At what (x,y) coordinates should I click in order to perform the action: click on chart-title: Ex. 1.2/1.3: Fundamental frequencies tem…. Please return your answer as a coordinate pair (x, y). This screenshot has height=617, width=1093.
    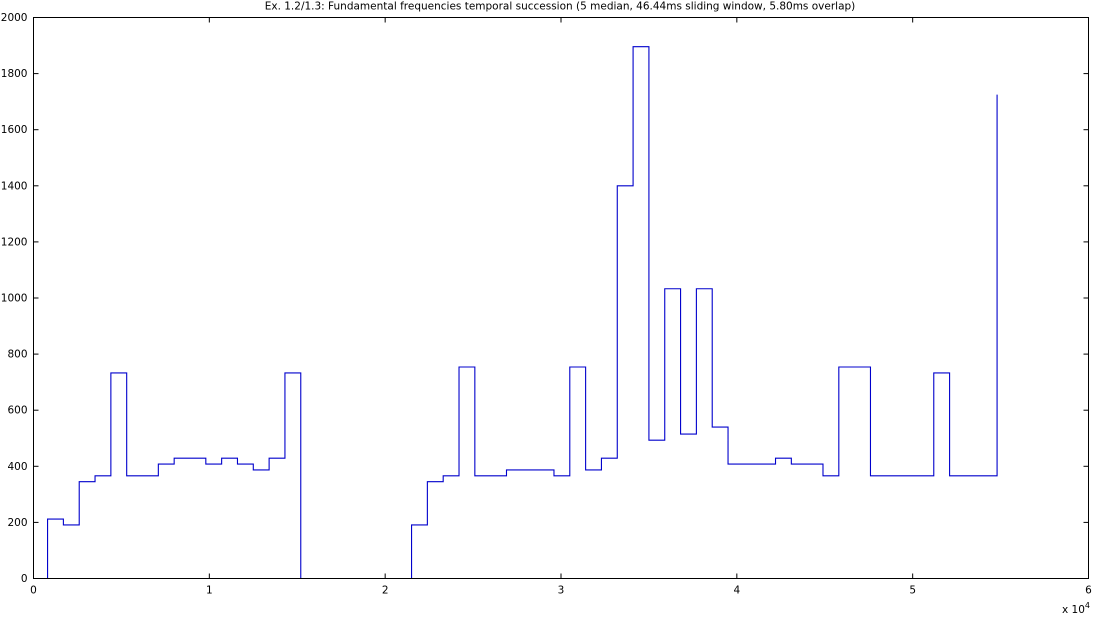
    Looking at the image, I should click on (560, 7).